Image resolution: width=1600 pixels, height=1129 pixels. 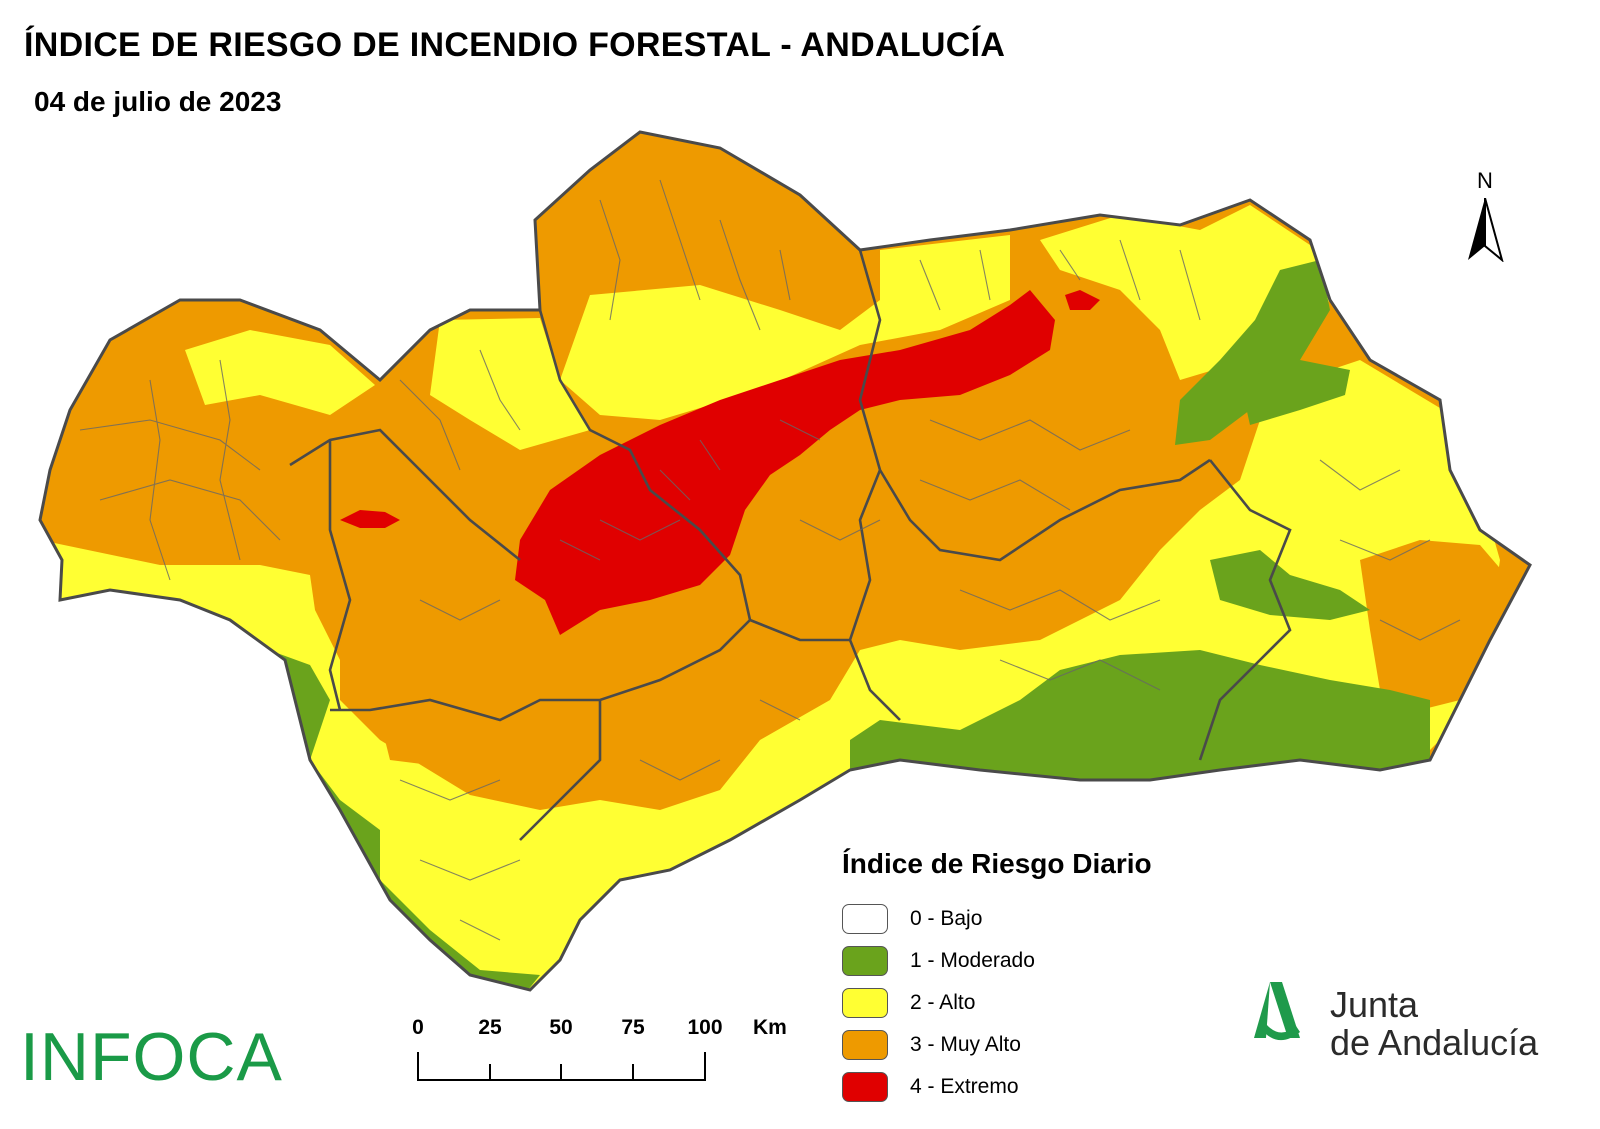 I want to click on junta-line-2: de Andalucía, so click(x=1434, y=1042).